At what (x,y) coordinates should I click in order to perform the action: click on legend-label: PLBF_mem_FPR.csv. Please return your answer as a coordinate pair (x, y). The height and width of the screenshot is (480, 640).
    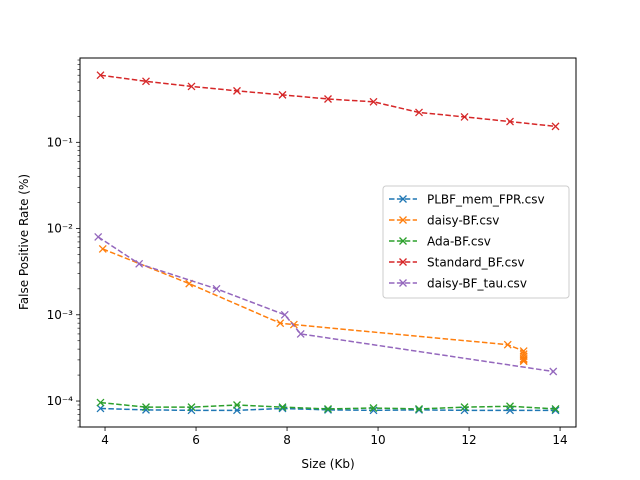
    Looking at the image, I should click on (486, 200).